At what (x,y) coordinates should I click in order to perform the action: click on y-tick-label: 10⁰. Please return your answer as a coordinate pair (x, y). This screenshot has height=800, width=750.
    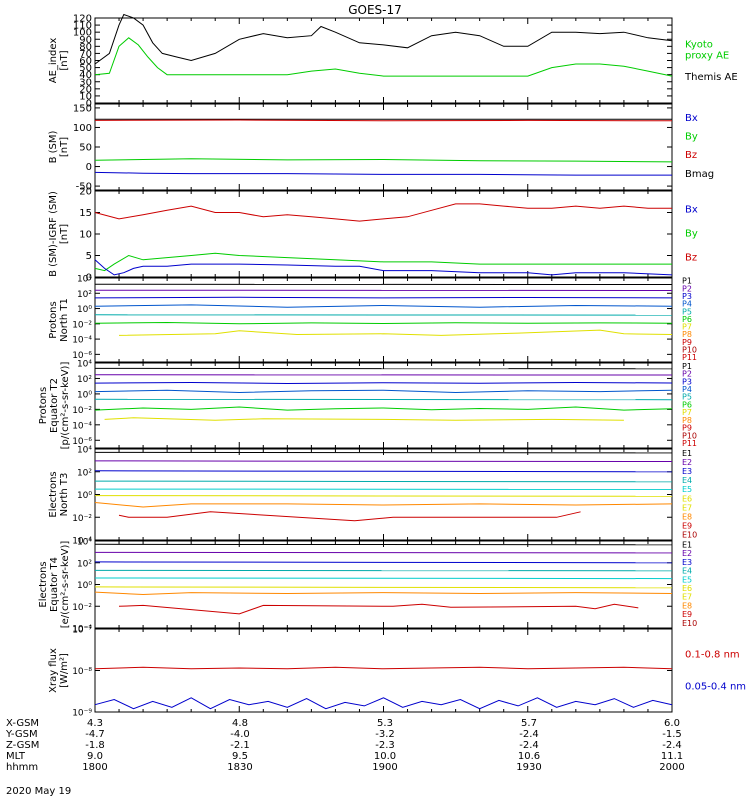
    Looking at the image, I should click on (84, 496).